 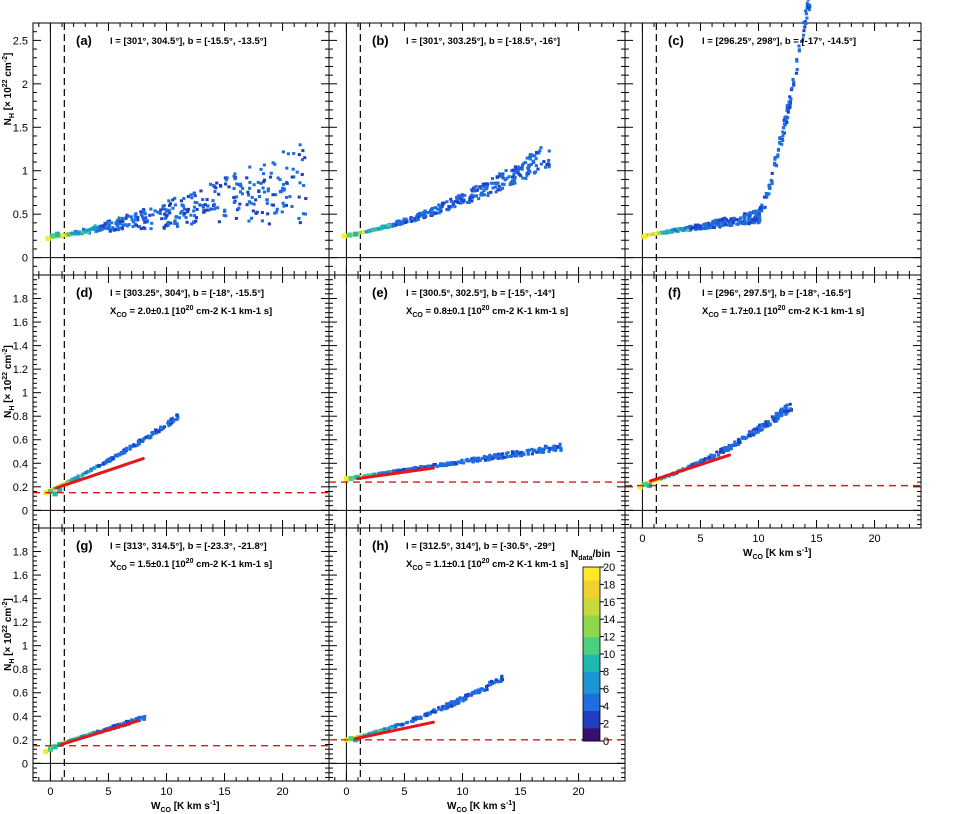 I want to click on y-axis-title: NH [× 1022 cm-2], so click(x=9, y=634).